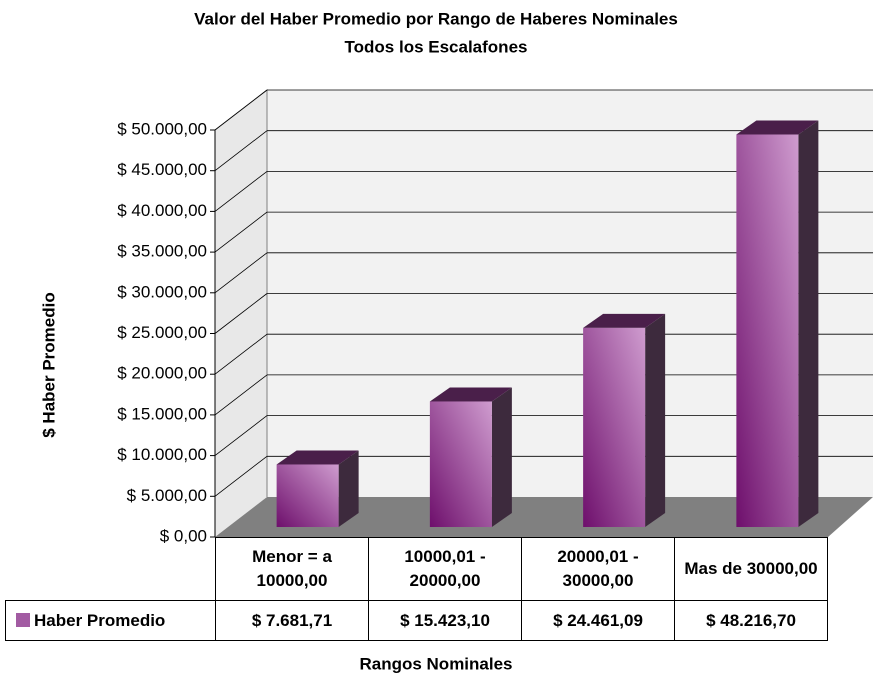 This screenshot has width=873, height=680. What do you see at coordinates (445, 569) in the screenshot?
I see `category-label: 10000,01 - 20000,00` at bounding box center [445, 569].